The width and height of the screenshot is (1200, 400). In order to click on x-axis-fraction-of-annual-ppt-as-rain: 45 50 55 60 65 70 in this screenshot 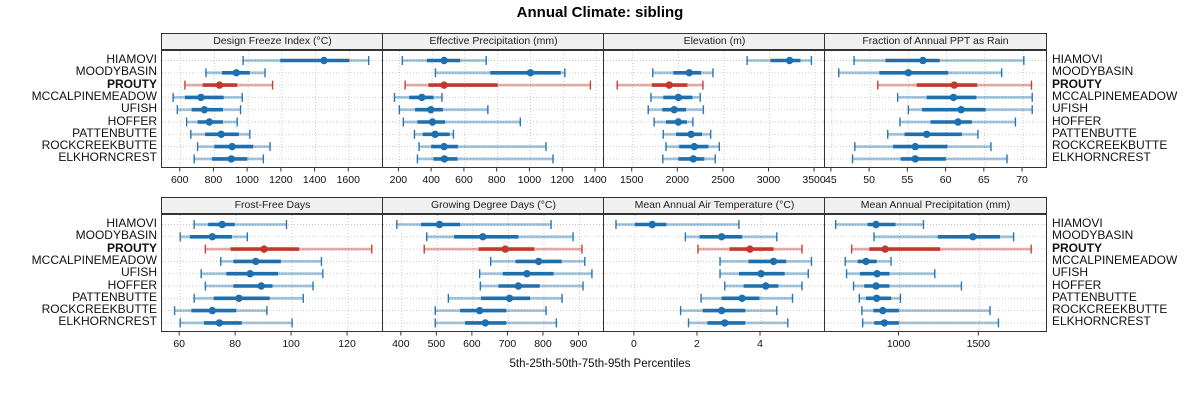, I will do `click(934, 176)`.